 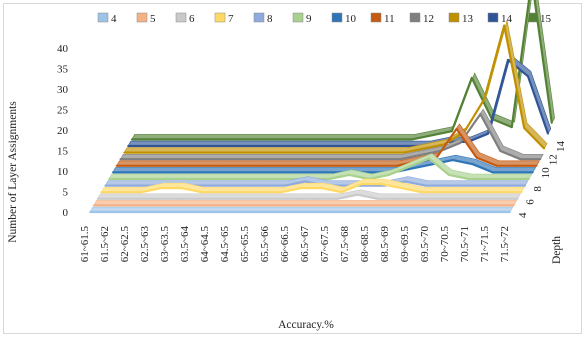 What do you see at coordinates (63, 152) in the screenshot?
I see `y-tick-label: 15` at bounding box center [63, 152].